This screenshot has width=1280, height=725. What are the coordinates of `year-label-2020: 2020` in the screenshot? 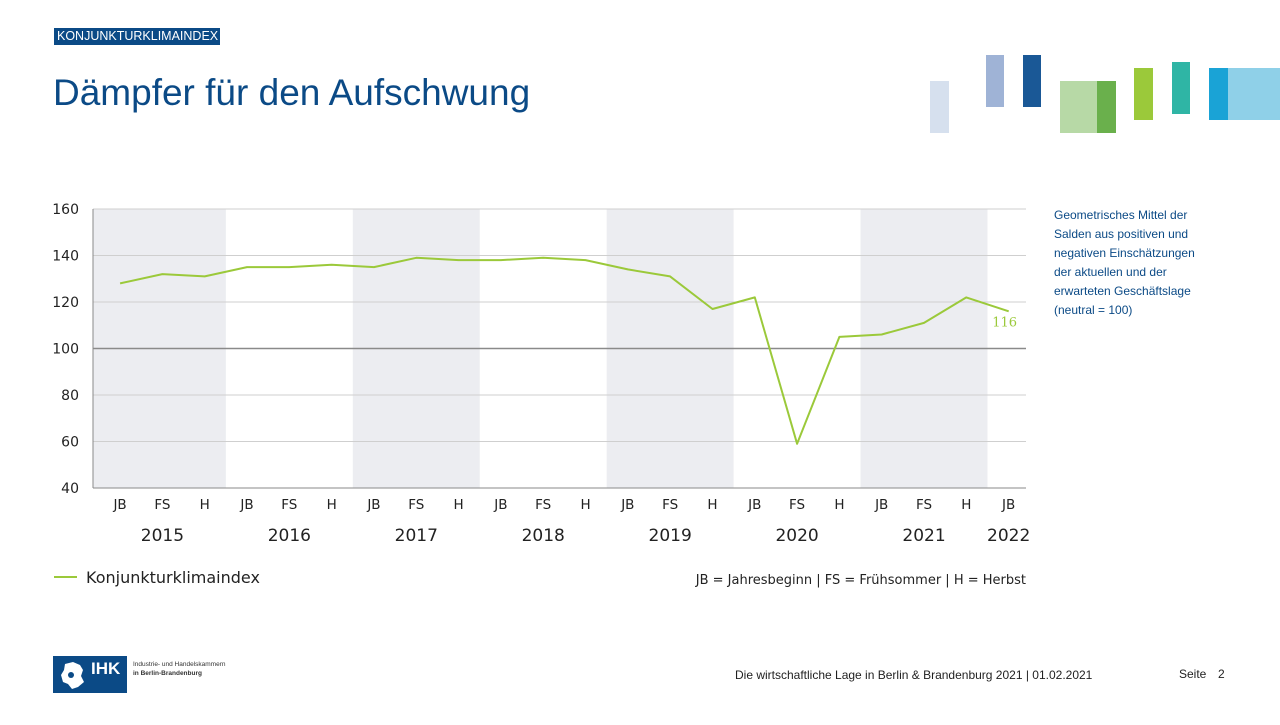 It's located at (796, 536).